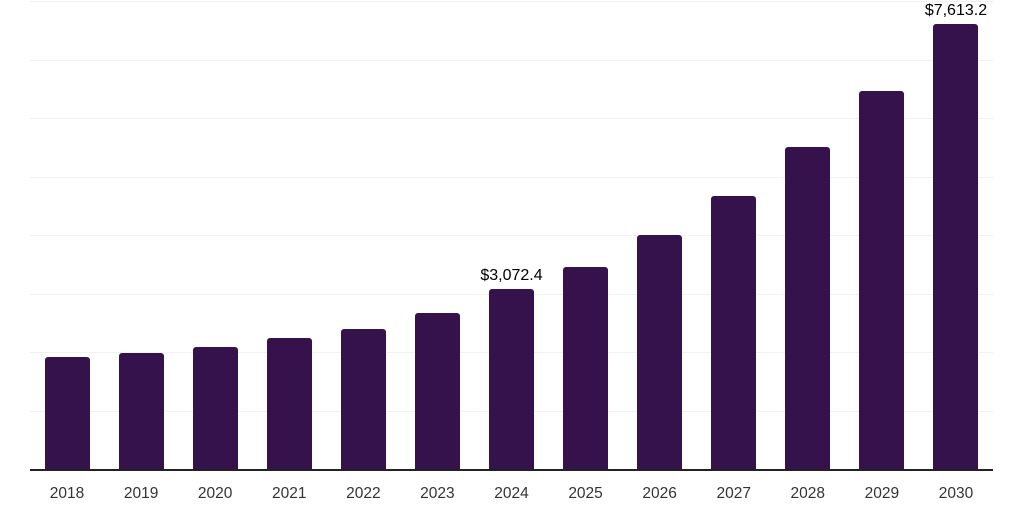 Image resolution: width=1024 pixels, height=512 pixels. What do you see at coordinates (511, 470) in the screenshot?
I see `x-axis-line` at bounding box center [511, 470].